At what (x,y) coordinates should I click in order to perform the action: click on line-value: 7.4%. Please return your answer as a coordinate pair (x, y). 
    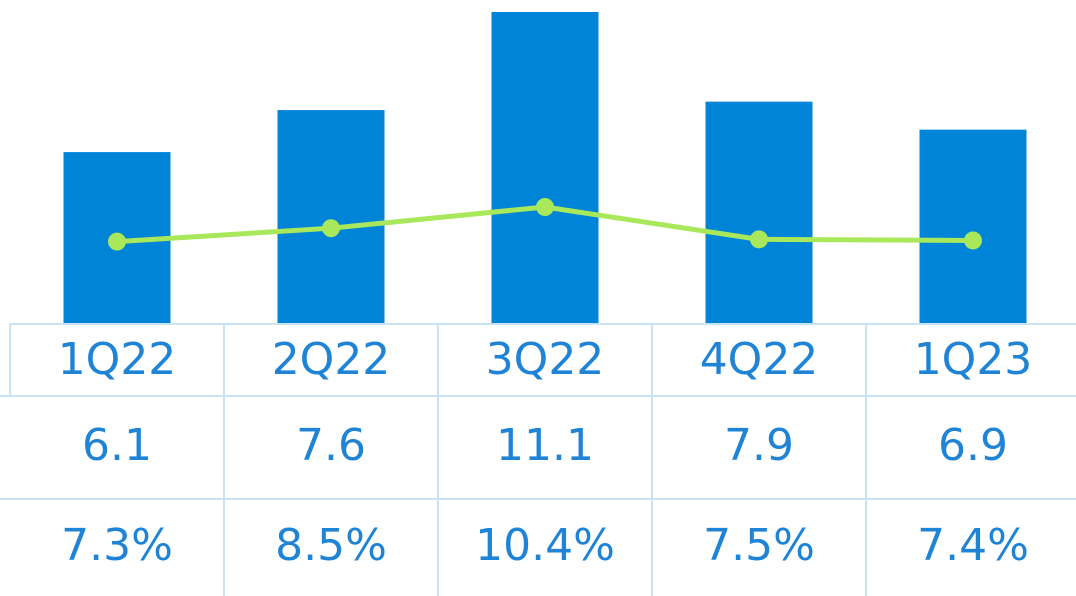
    Looking at the image, I should click on (973, 545).